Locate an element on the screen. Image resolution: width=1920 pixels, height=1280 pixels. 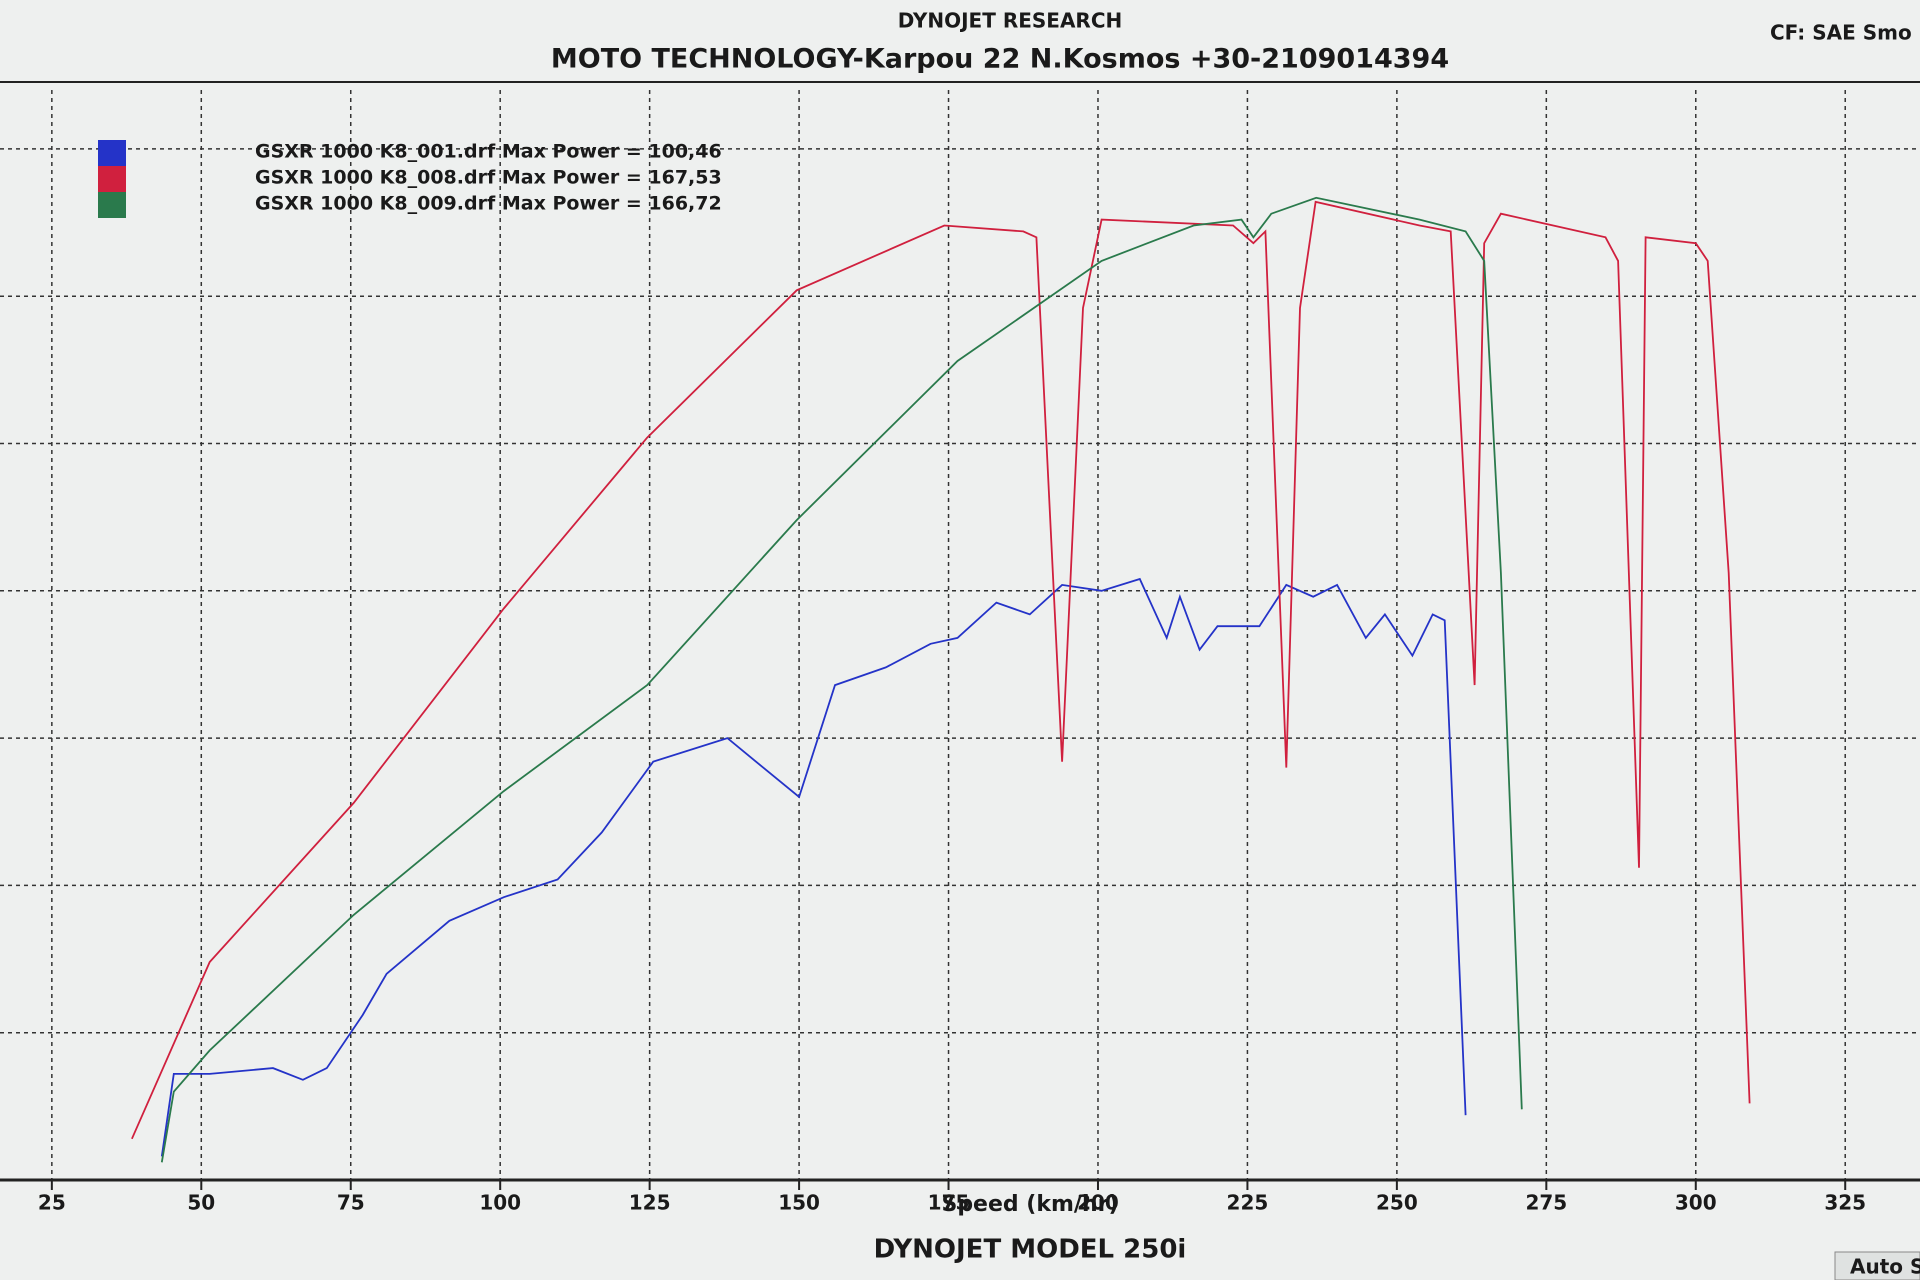
status-box is located at coordinates (1877, 1265).